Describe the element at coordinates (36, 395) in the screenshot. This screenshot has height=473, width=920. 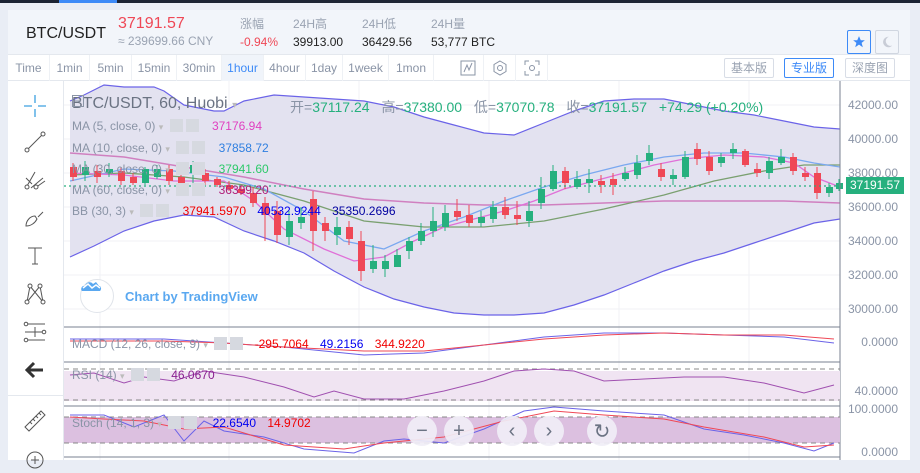
I see `toolbar-divider` at that location.